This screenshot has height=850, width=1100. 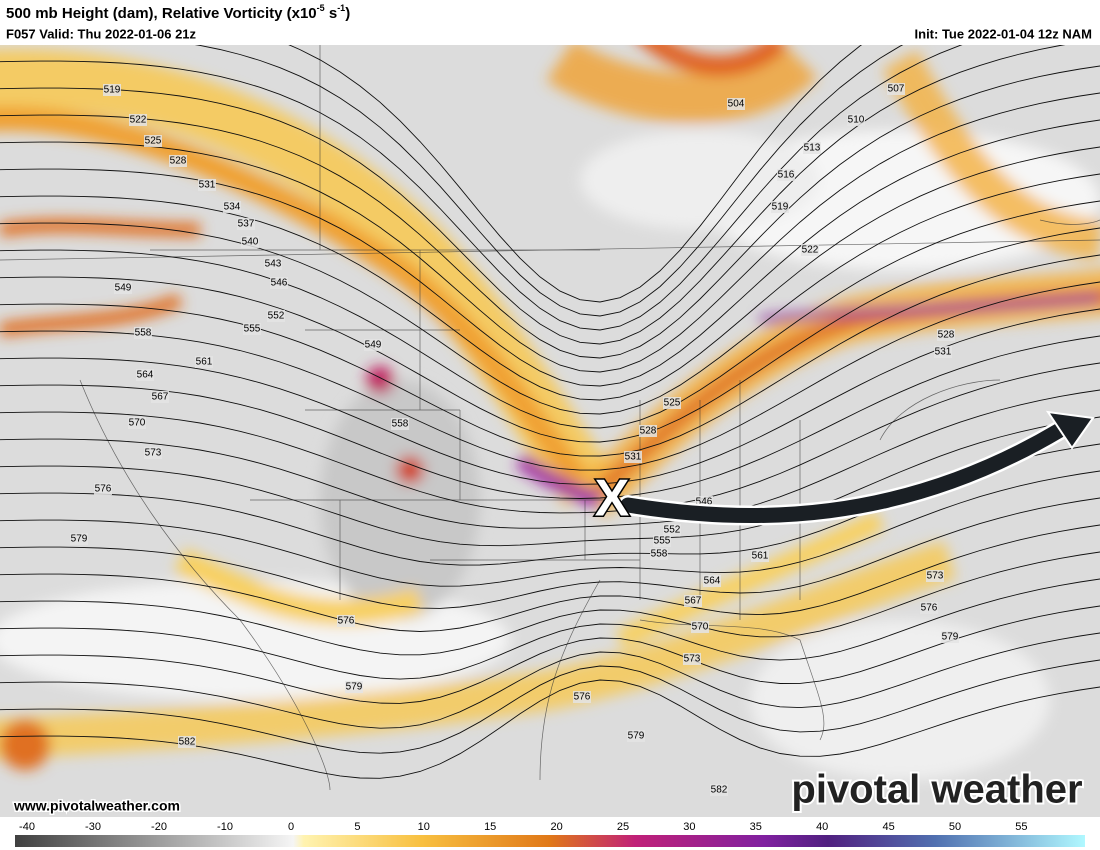 What do you see at coordinates (424, 827) in the screenshot?
I see `colorbar-label: 10` at bounding box center [424, 827].